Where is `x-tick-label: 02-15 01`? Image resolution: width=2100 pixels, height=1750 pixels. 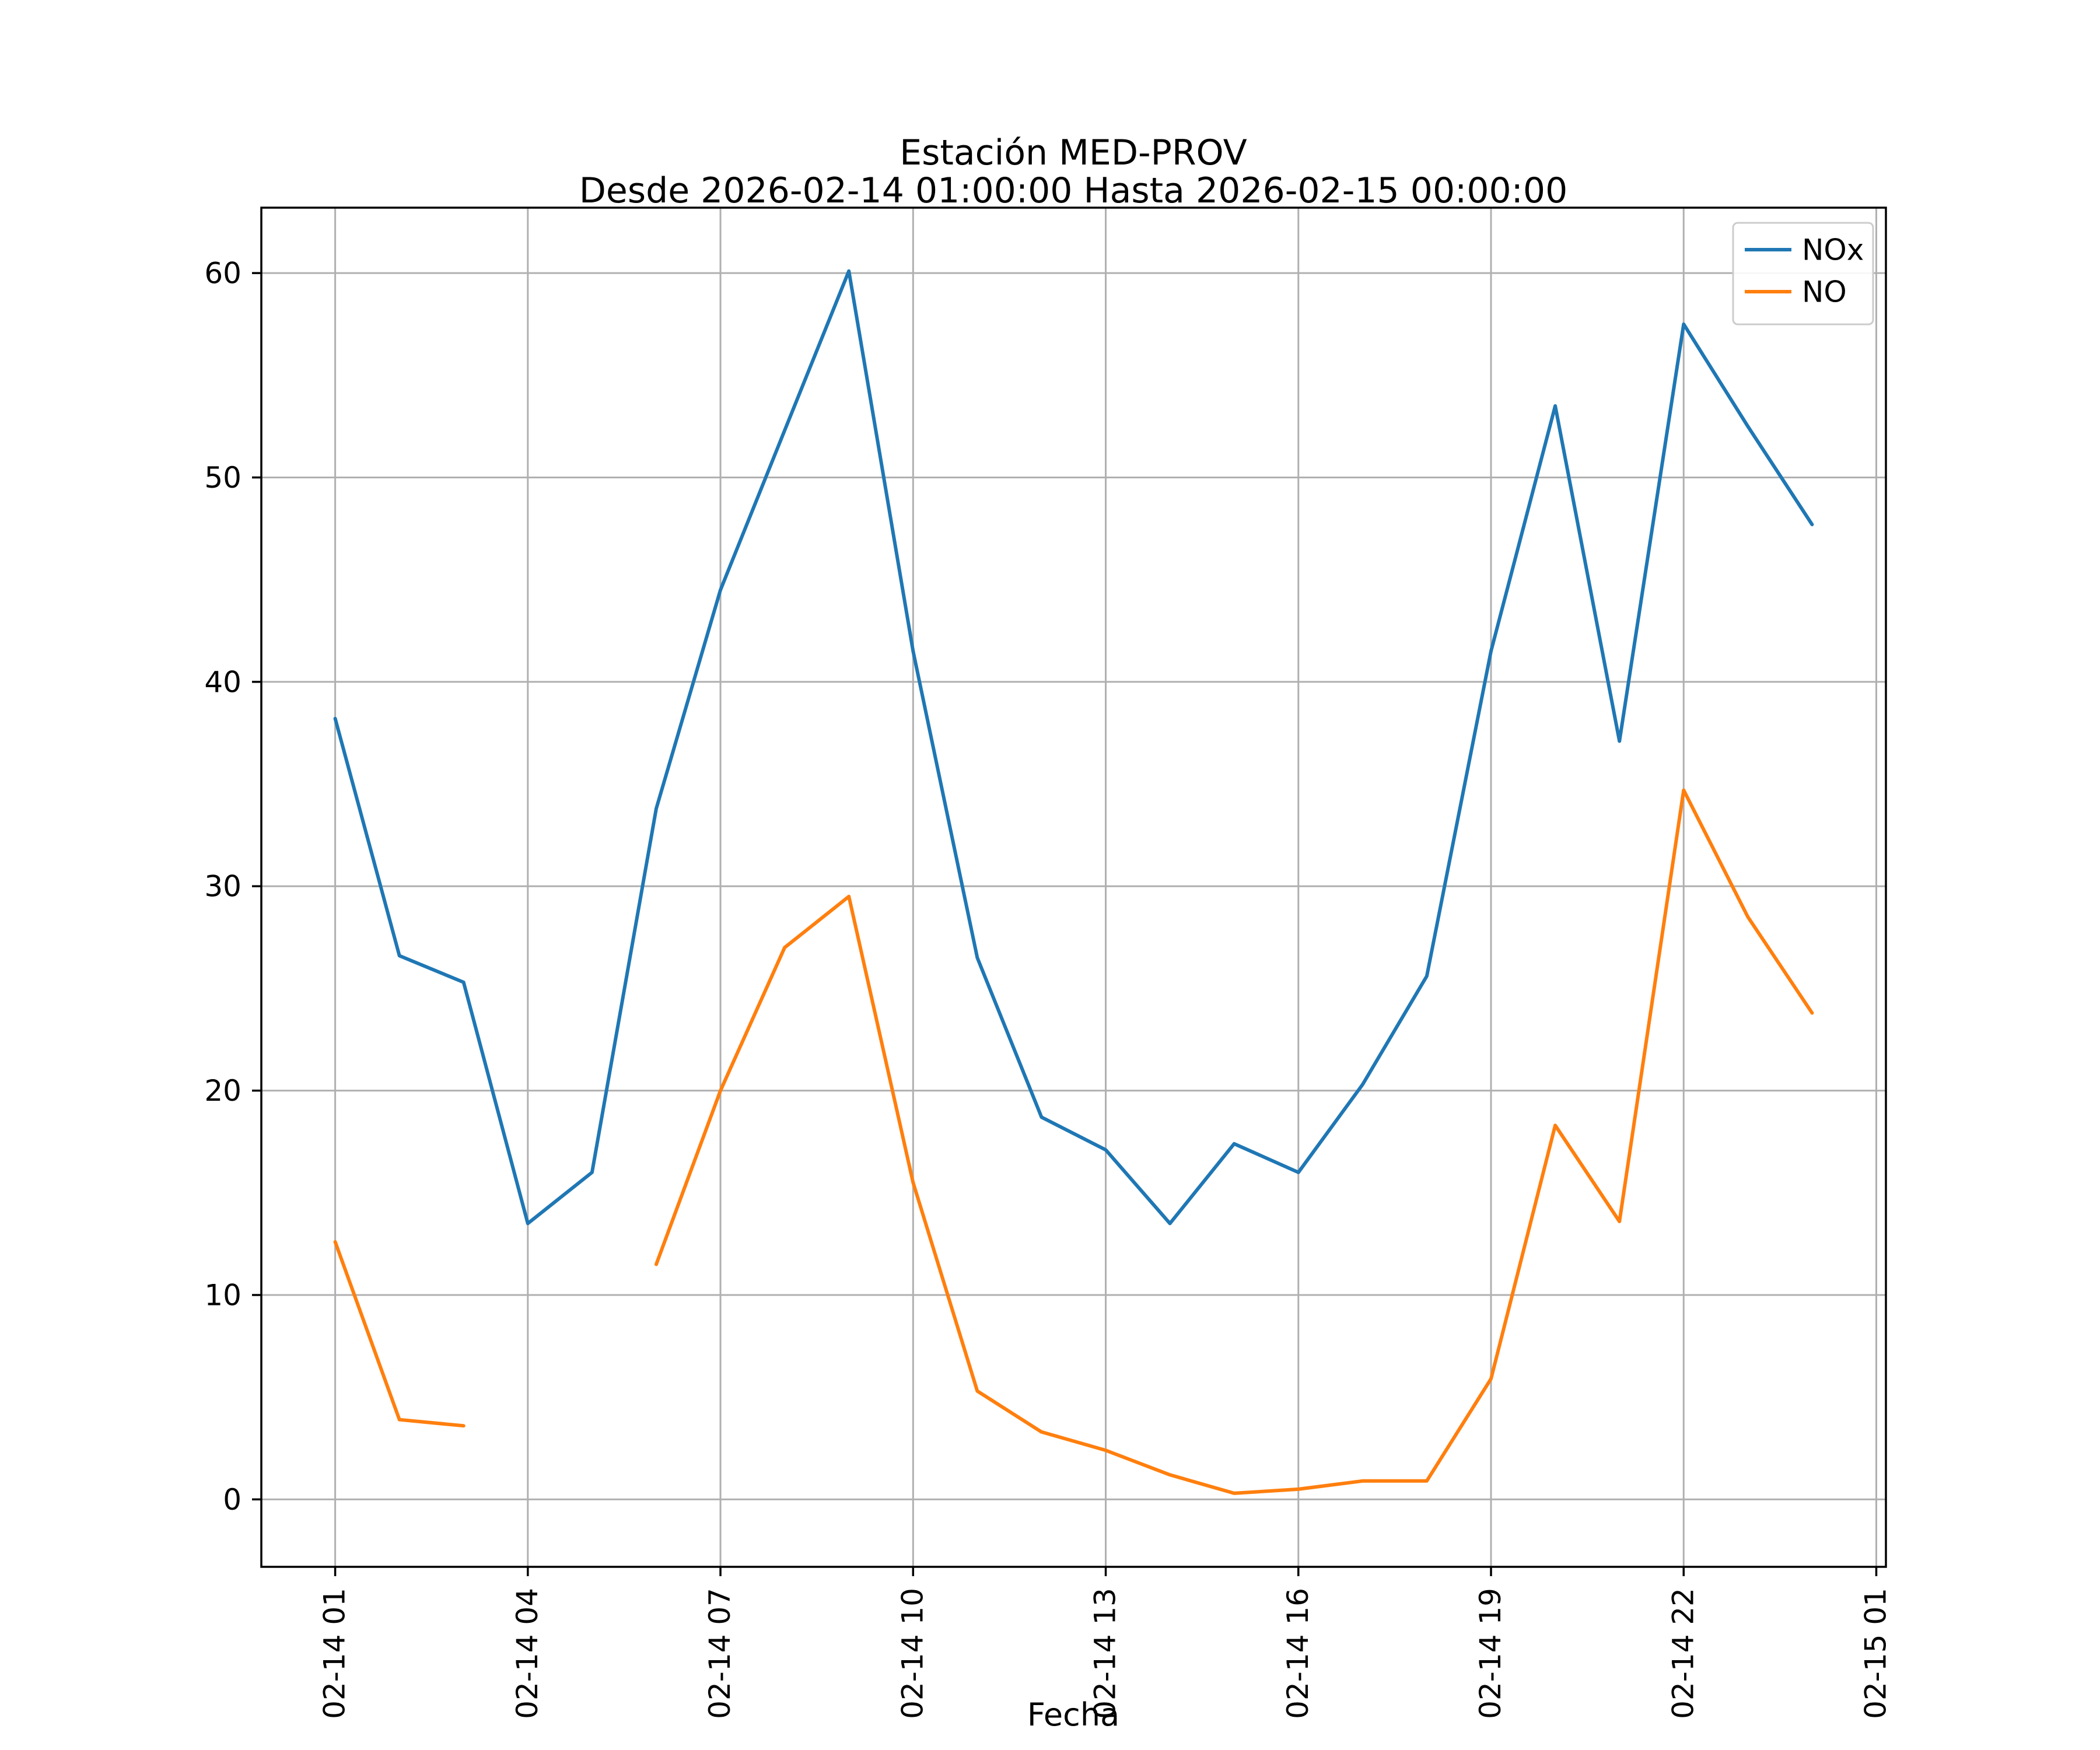
x-tick-label: 02-15 01 is located at coordinates (1875, 1653).